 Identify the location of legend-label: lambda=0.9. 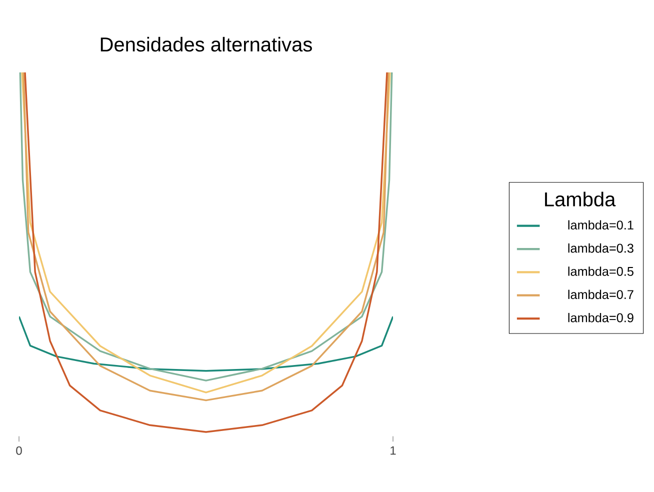
(601, 317).